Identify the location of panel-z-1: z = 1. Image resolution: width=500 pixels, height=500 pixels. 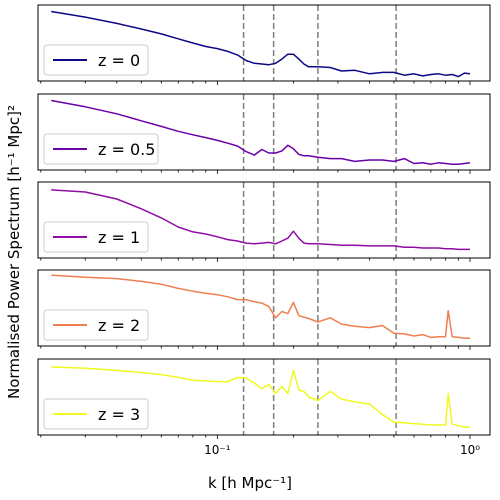
(264, 221).